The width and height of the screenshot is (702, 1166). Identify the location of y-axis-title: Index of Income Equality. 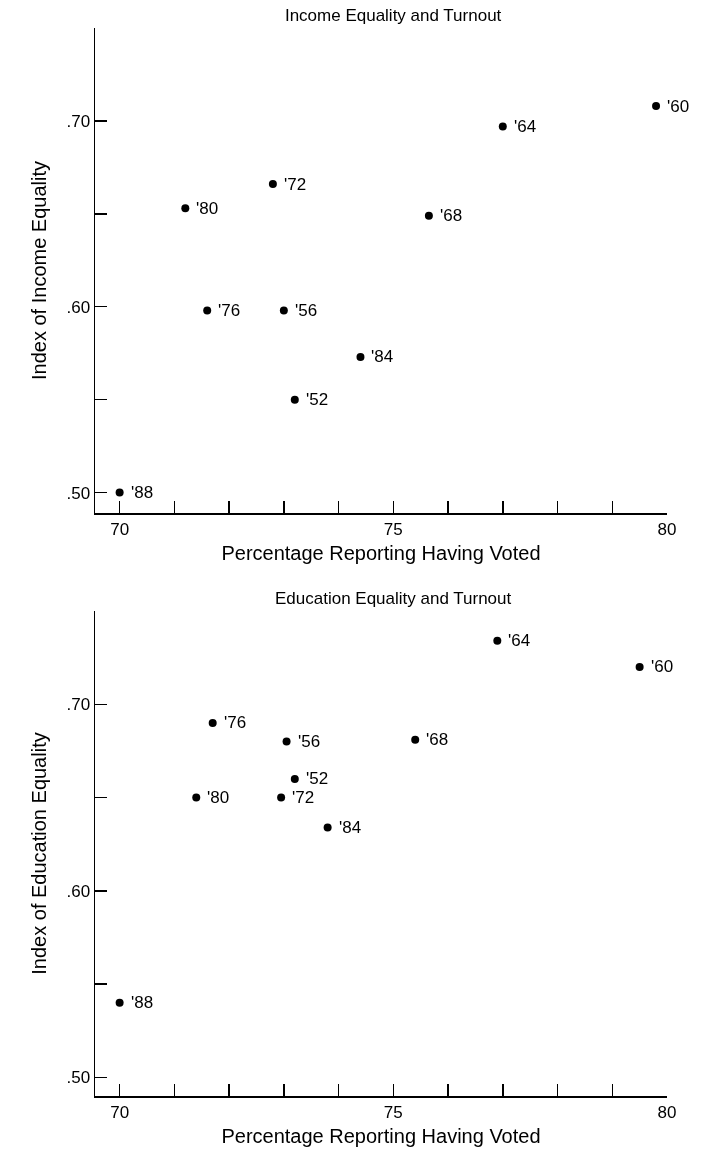
(39, 270).